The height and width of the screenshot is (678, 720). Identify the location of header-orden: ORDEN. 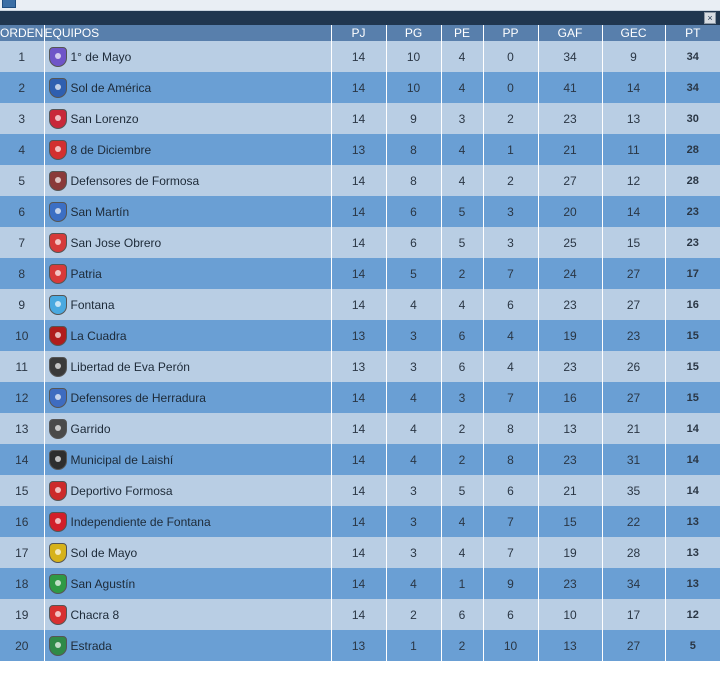
(22, 33).